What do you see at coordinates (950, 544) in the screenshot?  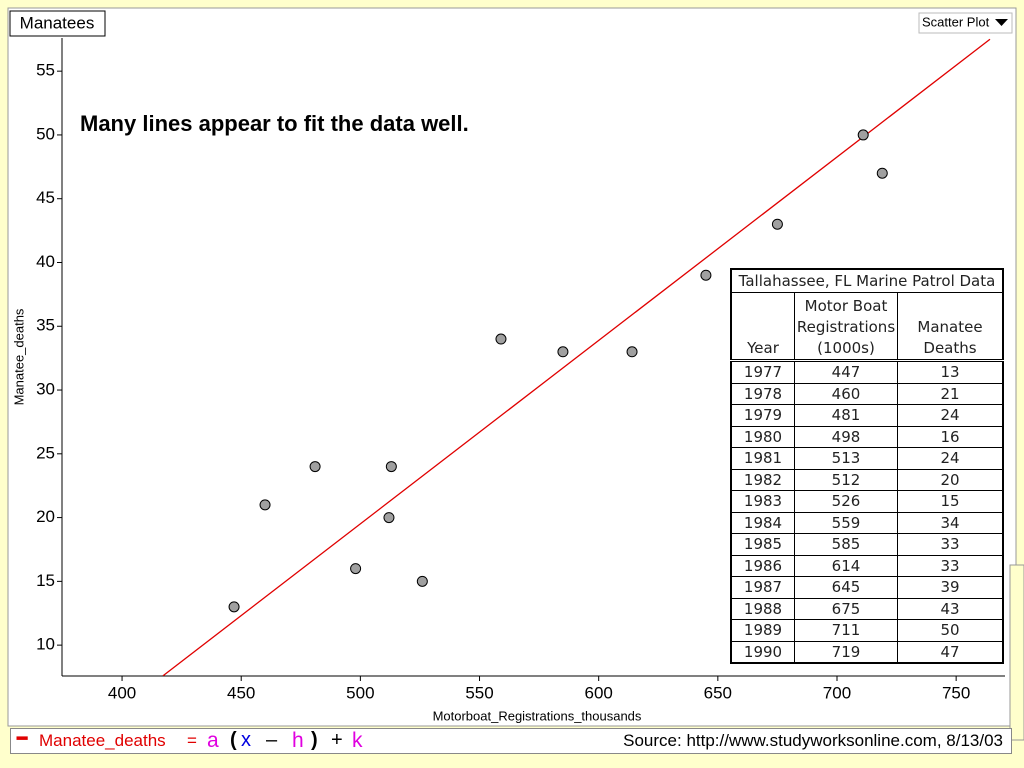 I see `table-cell: 33` at bounding box center [950, 544].